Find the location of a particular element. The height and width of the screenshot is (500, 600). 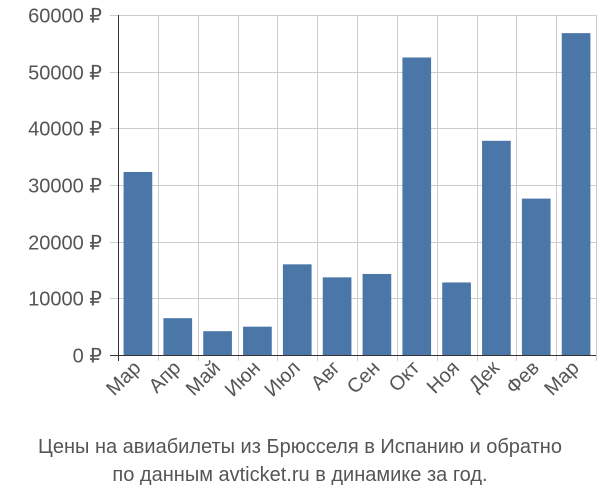

y-tick-label: 60000 ₽ is located at coordinates (65, 17).